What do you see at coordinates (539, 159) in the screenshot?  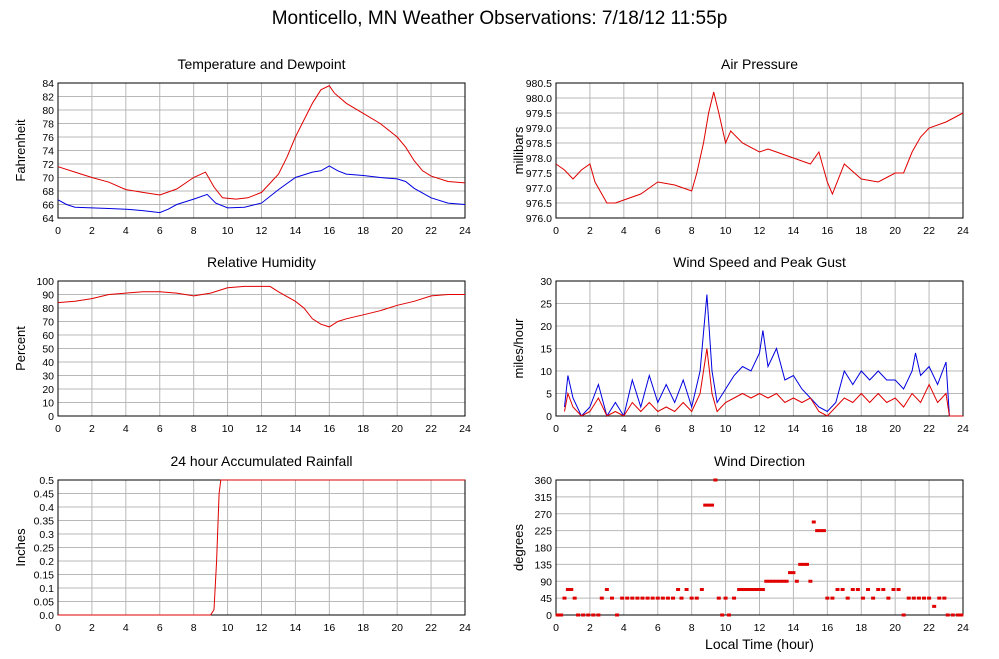 I see `y-tick-label: 978.0` at bounding box center [539, 159].